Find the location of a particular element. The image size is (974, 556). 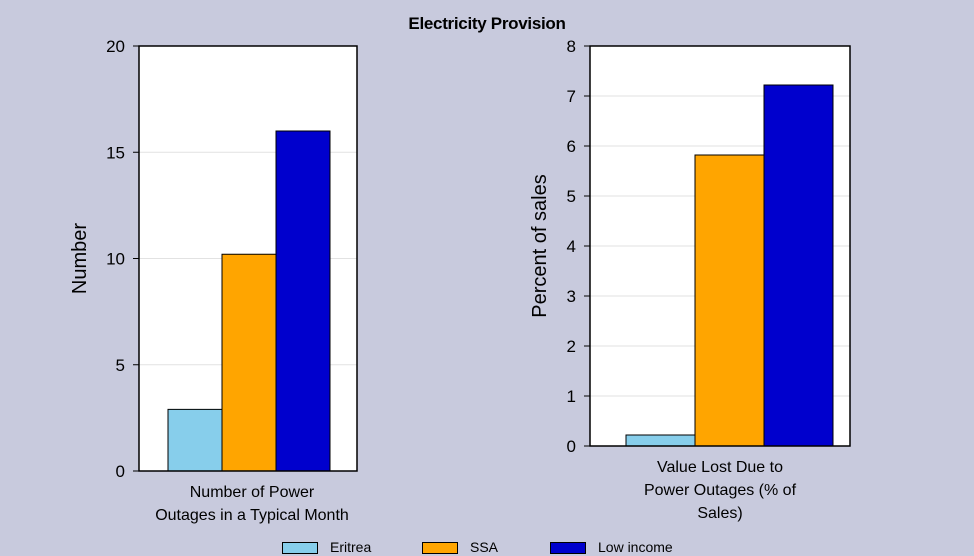

y-axis-label: Percent of sales is located at coordinates (540, 245).